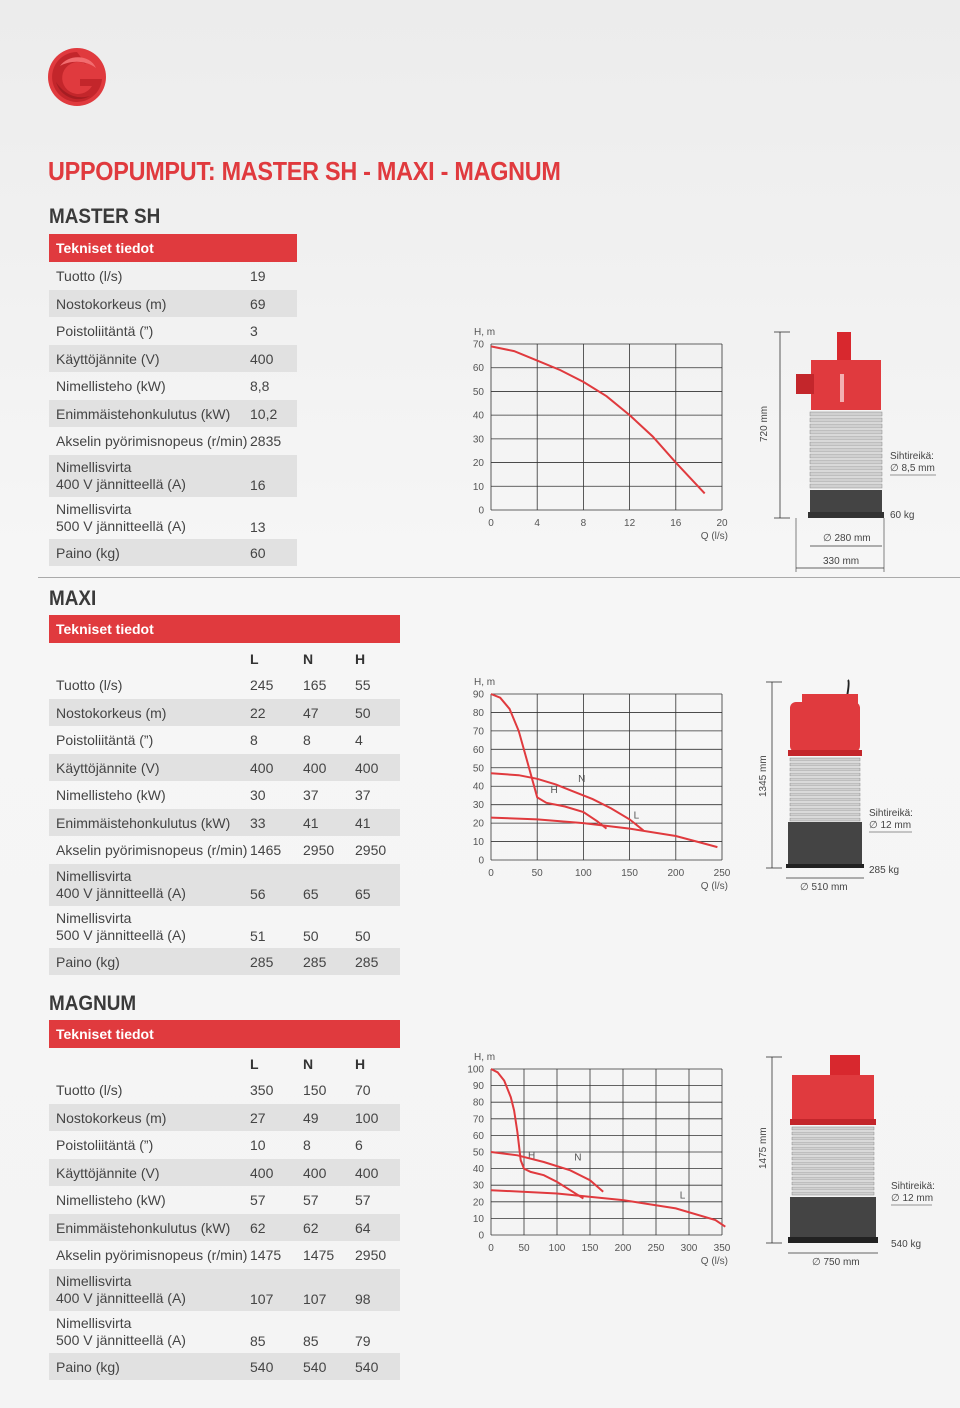 Image resolution: width=960 pixels, height=1408 pixels. I want to click on y-axis-label: H, m, so click(484, 682).